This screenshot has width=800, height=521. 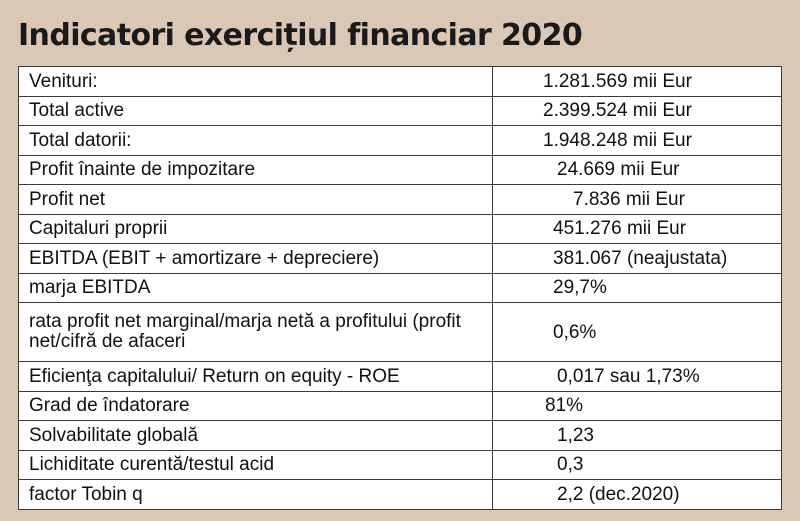 What do you see at coordinates (255, 169) in the screenshot?
I see `indicator-label: Profit înainte de impozitare` at bounding box center [255, 169].